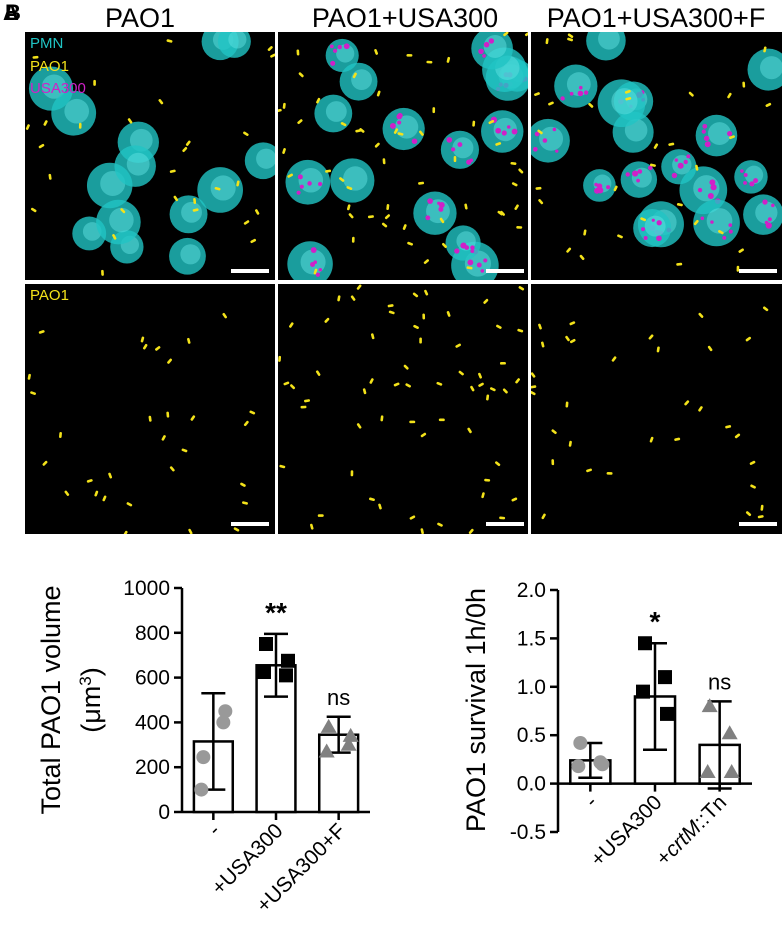 The width and height of the screenshot is (782, 931). What do you see at coordinates (152, 767) in the screenshot?
I see `y-tick-label: 200` at bounding box center [152, 767].